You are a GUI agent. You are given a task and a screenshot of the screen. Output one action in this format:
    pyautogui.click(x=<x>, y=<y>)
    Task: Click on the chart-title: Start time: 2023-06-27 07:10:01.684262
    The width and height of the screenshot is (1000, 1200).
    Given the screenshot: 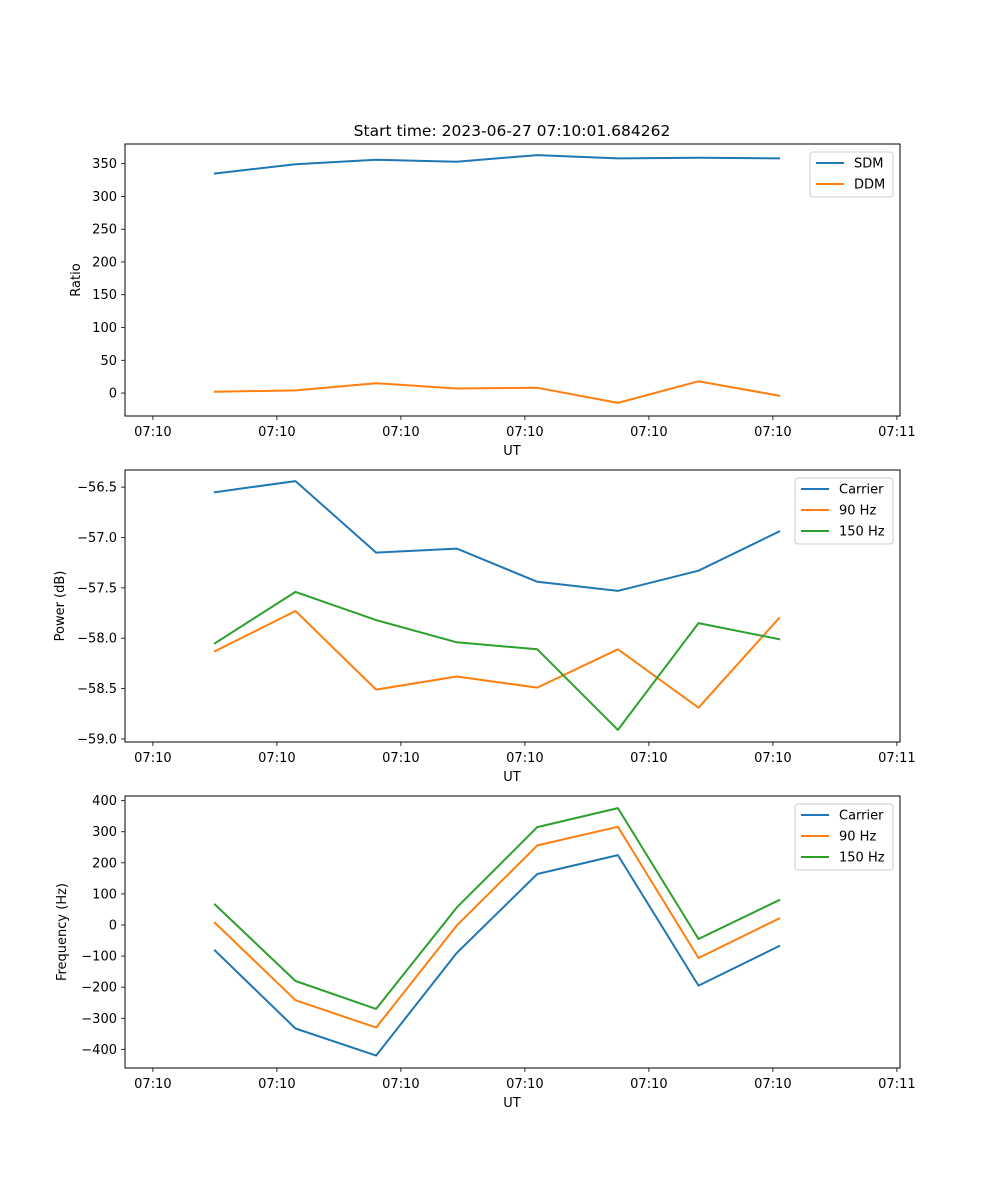 What is the action you would take?
    pyautogui.click(x=512, y=131)
    